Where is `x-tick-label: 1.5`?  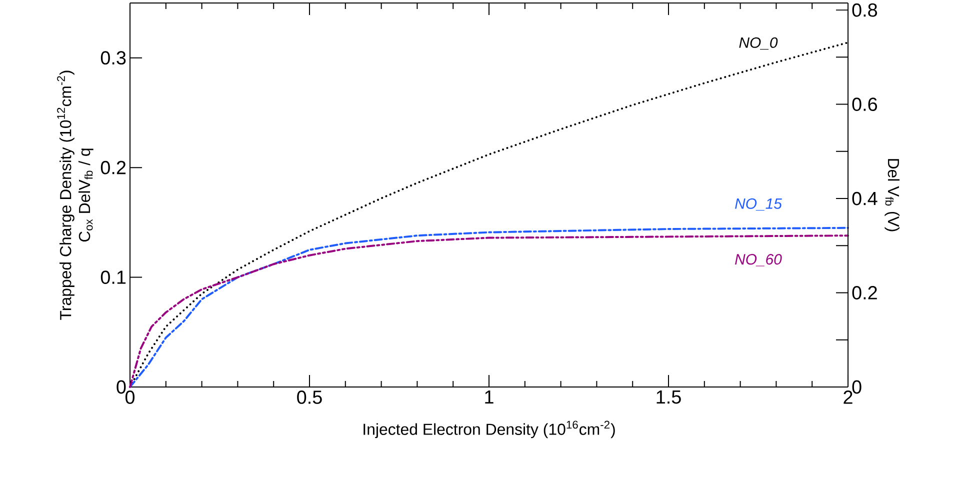 x-tick-label: 1.5 is located at coordinates (668, 397).